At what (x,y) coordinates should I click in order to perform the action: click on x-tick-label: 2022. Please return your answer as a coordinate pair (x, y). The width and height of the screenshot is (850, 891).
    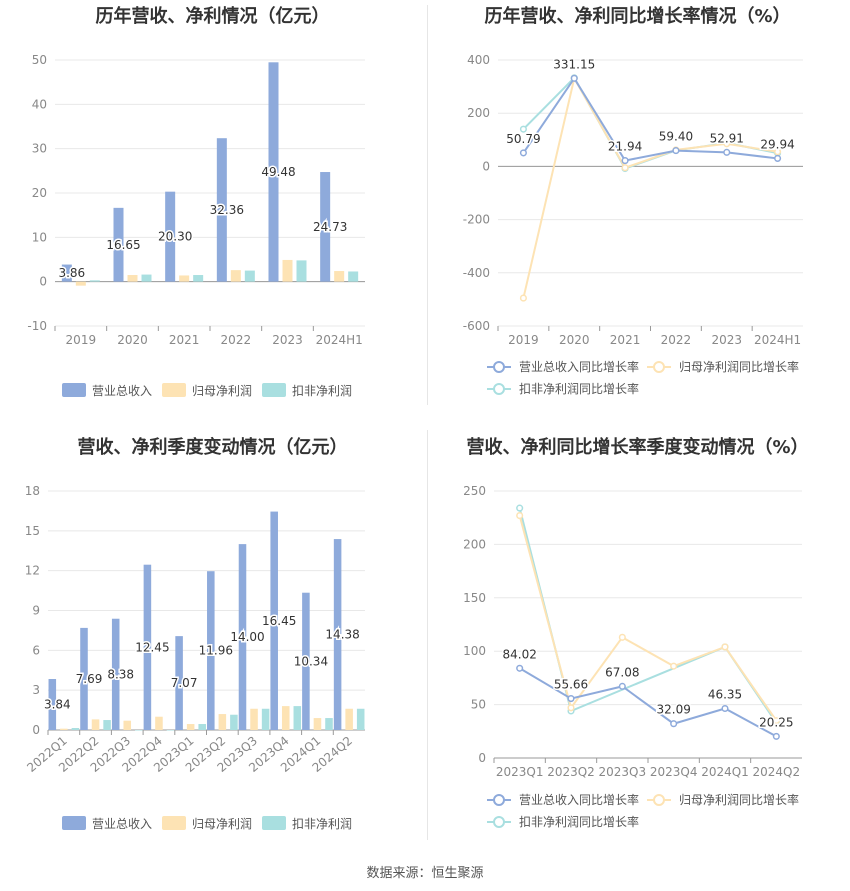
    Looking at the image, I should click on (236, 340).